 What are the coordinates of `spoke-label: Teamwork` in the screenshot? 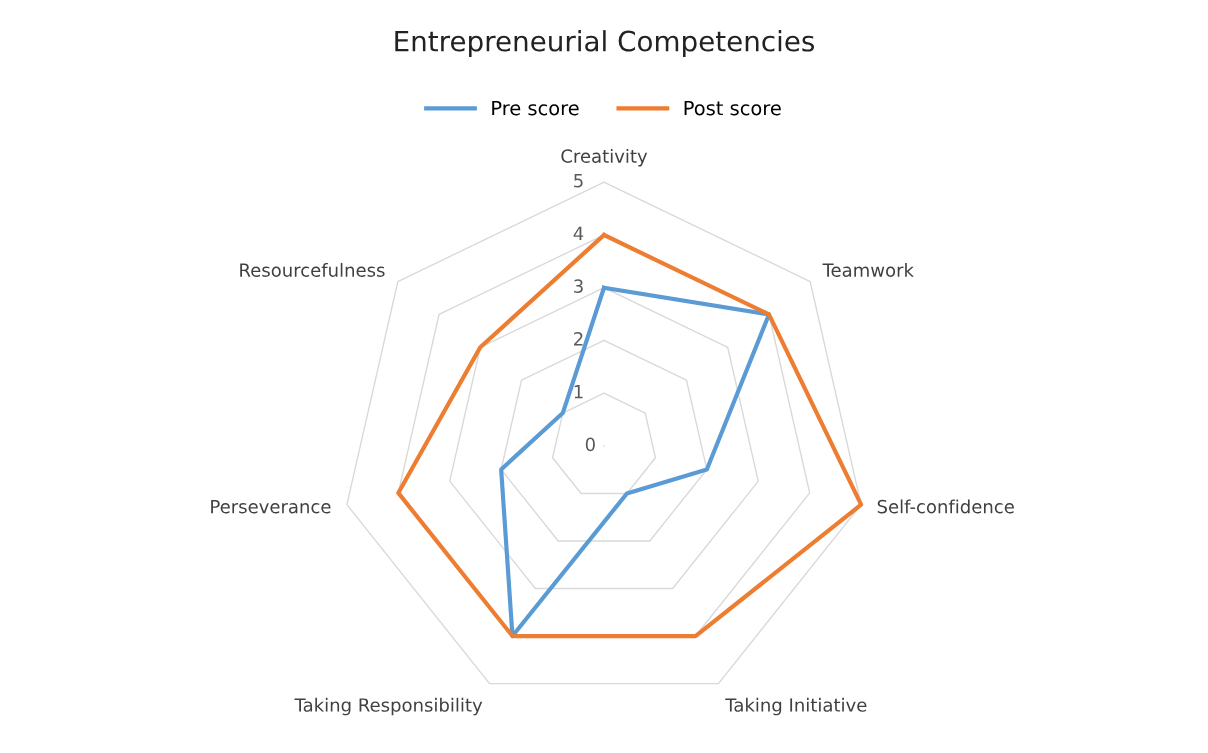 It's located at (868, 269).